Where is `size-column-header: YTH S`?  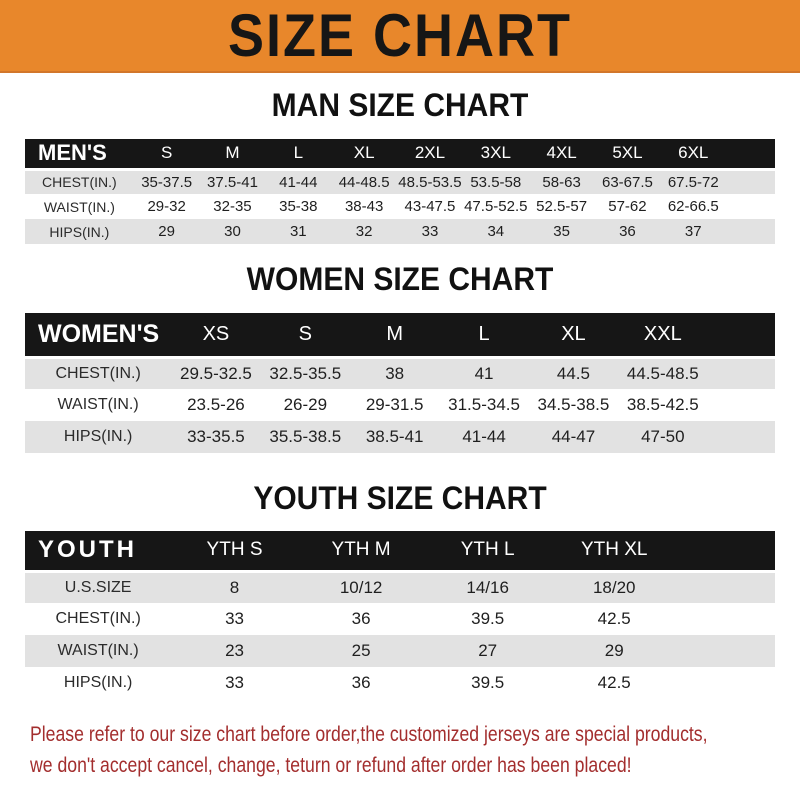 size-column-header: YTH S is located at coordinates (234, 550).